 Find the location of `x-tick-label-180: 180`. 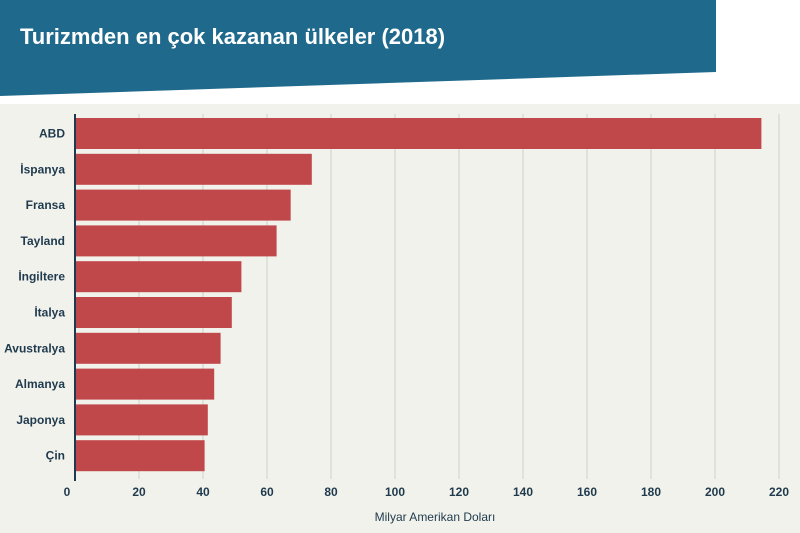

x-tick-label-180: 180 is located at coordinates (651, 492).